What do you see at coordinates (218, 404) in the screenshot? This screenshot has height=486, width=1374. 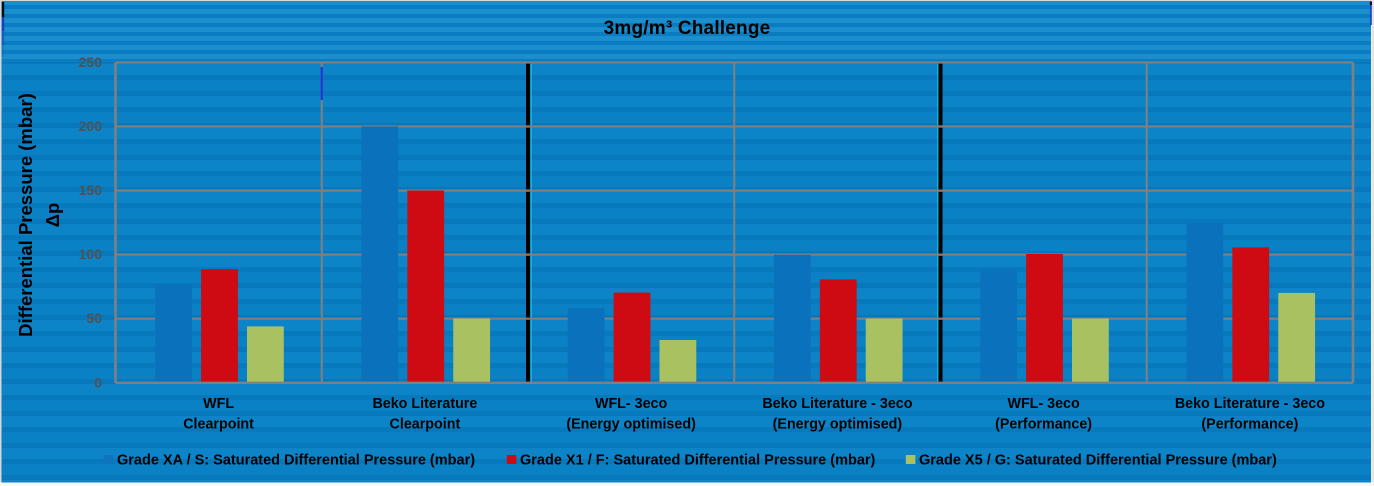 I see `svg-text: WFL` at bounding box center [218, 404].